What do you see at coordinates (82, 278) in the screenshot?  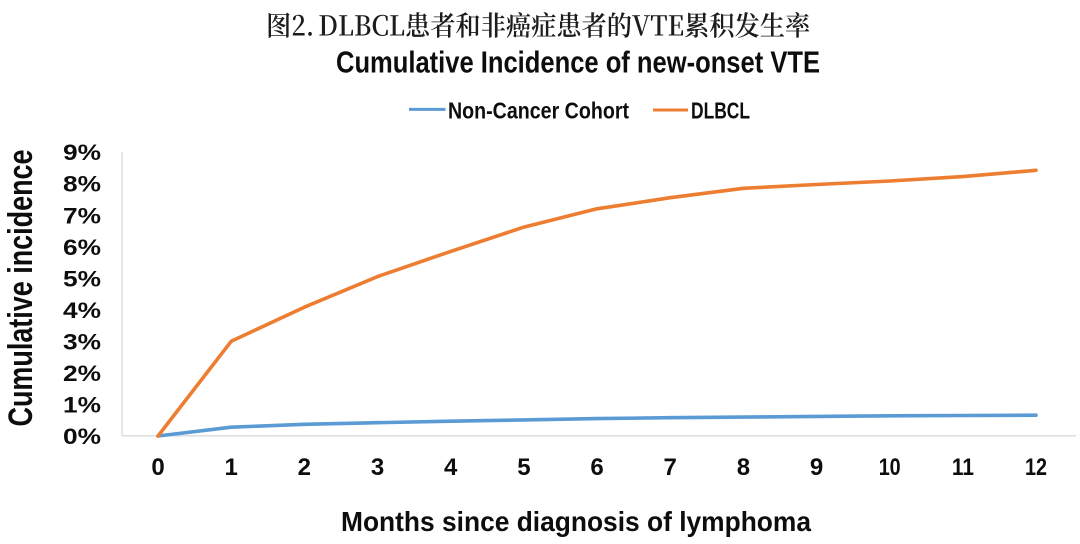 I see `svg-text: 5%` at bounding box center [82, 278].